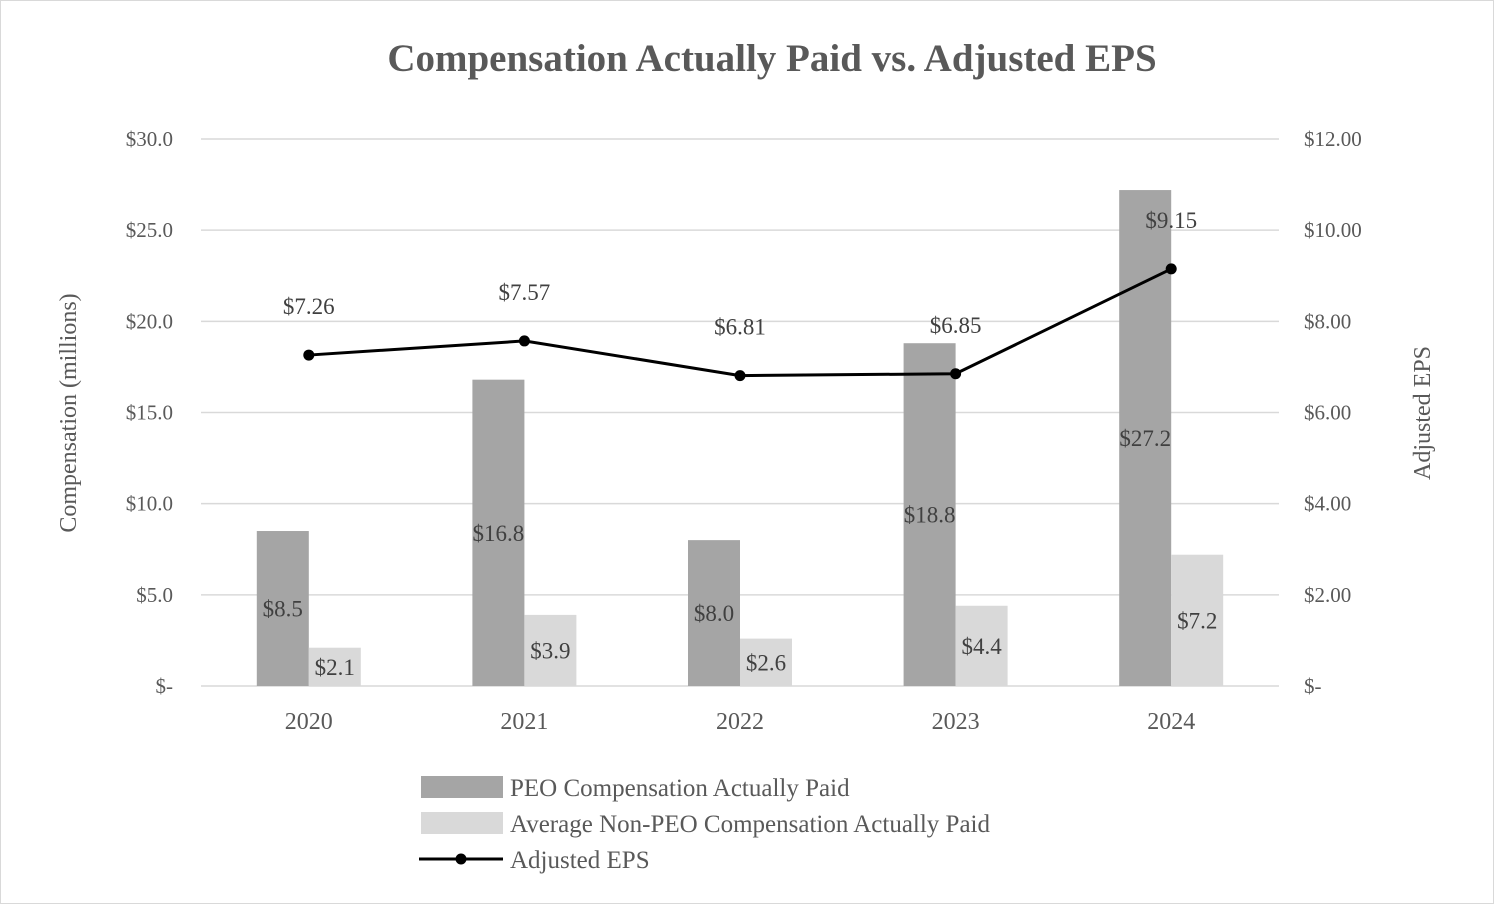  What do you see at coordinates (165, 686) in the screenshot?
I see `left-tick-label: $-` at bounding box center [165, 686].